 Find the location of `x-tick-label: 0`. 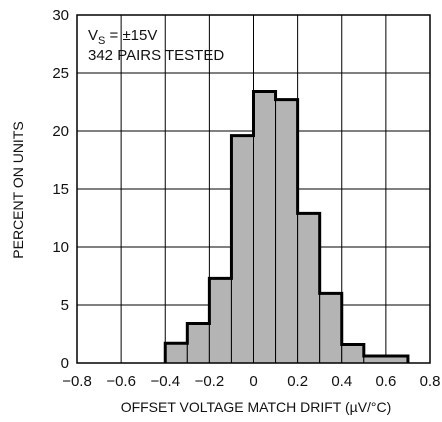

x-tick-label: 0 is located at coordinates (253, 381).